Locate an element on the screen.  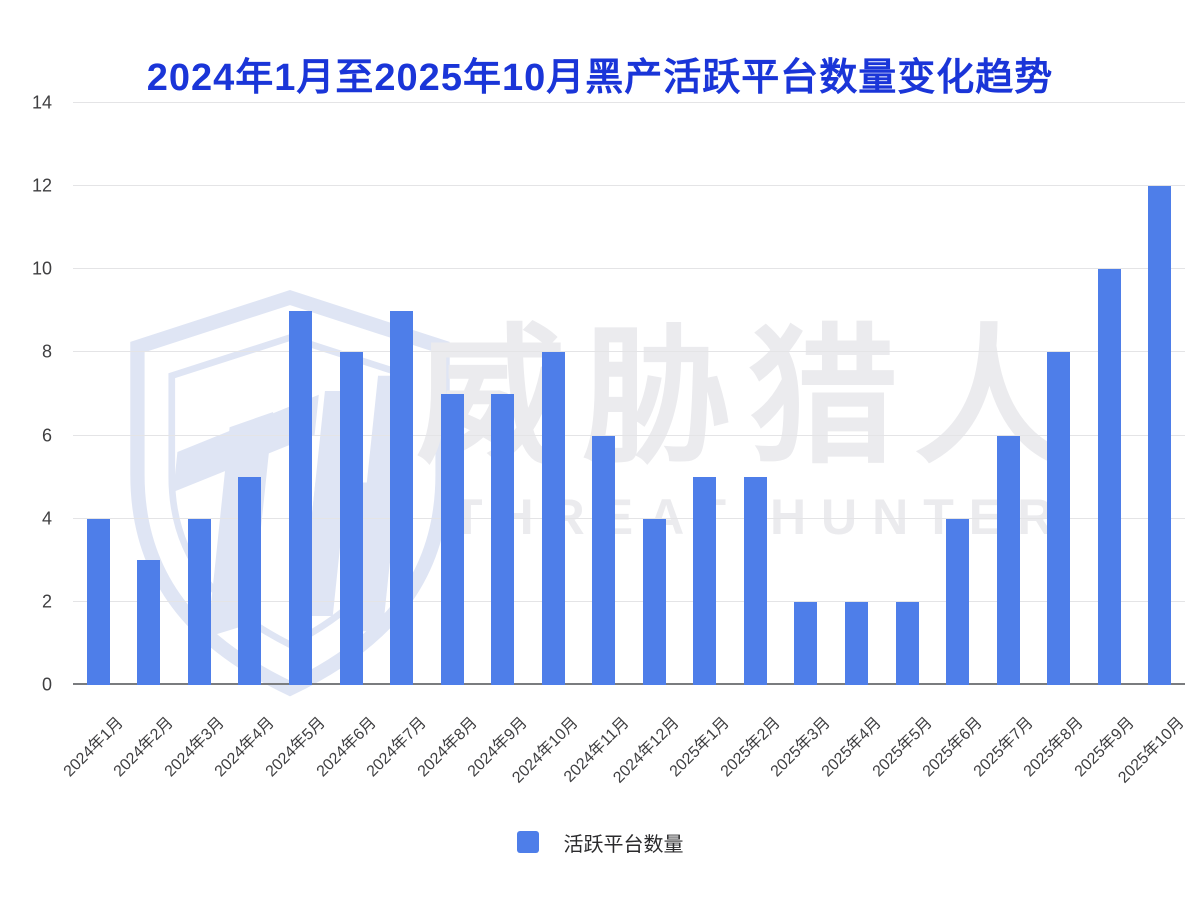
bar-2025年6月 is located at coordinates (958, 601).